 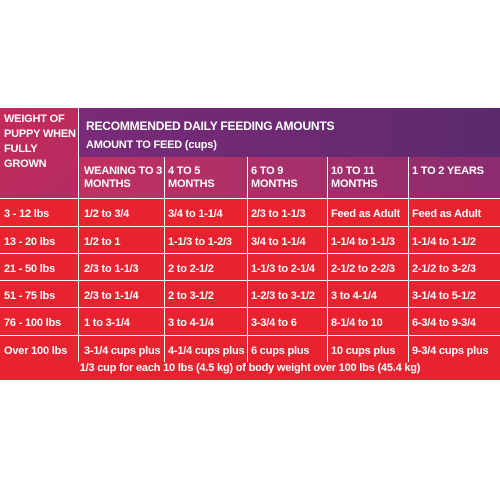 I want to click on title-band, so click(x=289, y=132).